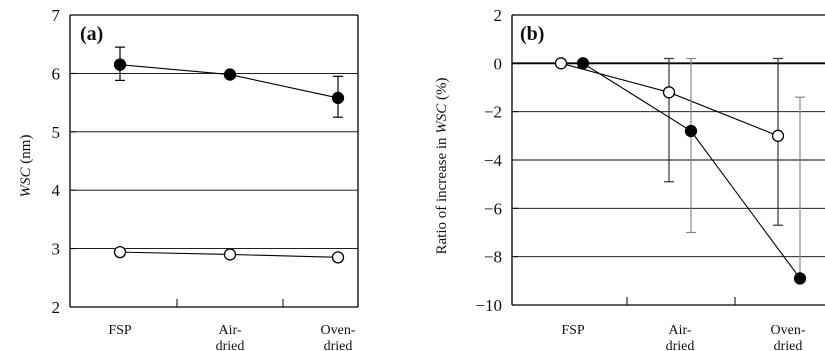  Describe the element at coordinates (788, 330) in the screenshot. I see `b-x-tick-label: Oven-` at that location.